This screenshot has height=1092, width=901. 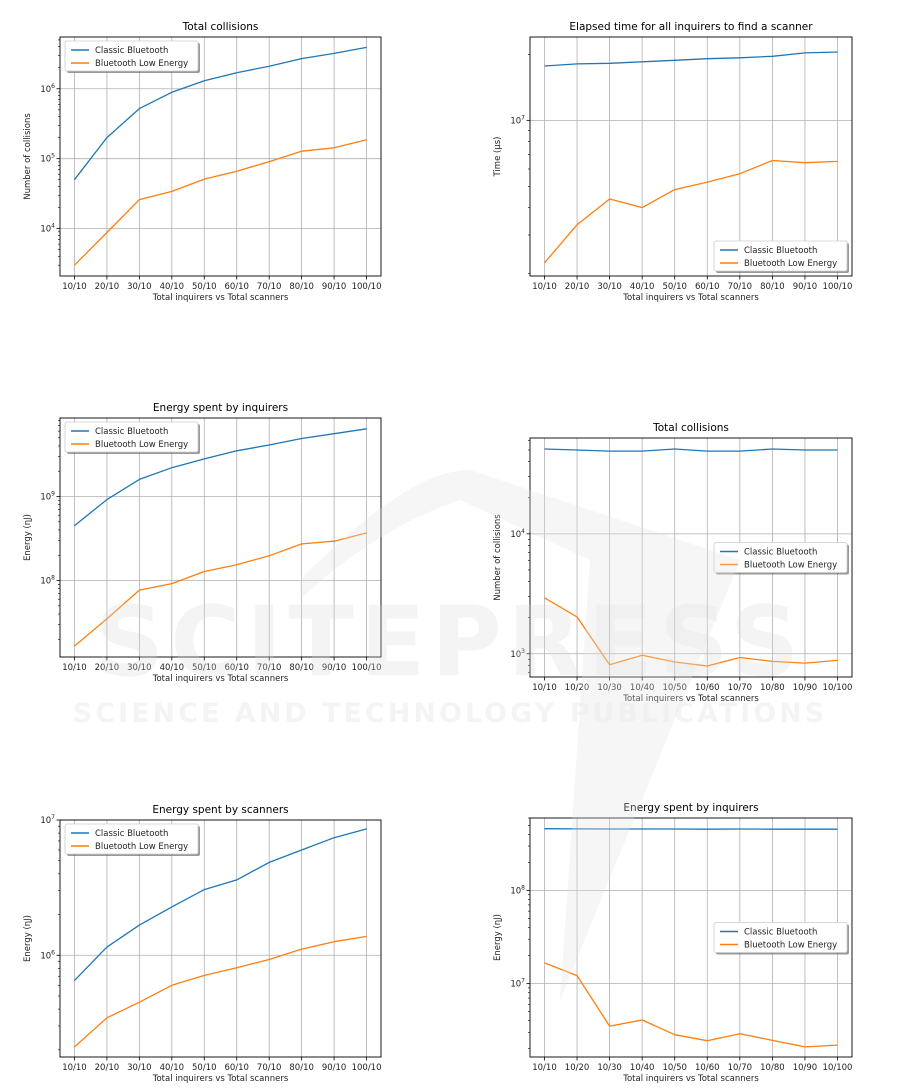 What do you see at coordinates (47, 497) in the screenshot?
I see `y-tick-label: 10⁹` at bounding box center [47, 497].